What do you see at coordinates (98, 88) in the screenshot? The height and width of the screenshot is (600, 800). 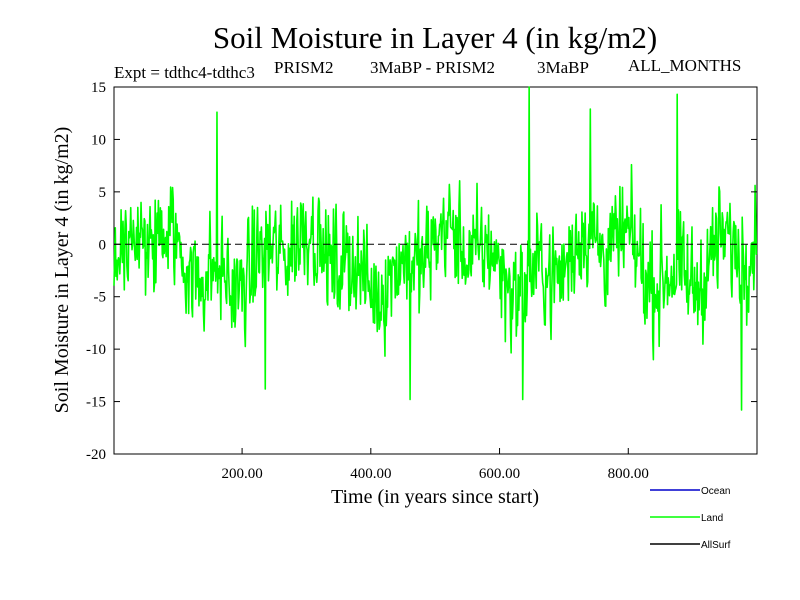 I see `y-tick-label: 15` at bounding box center [98, 88].